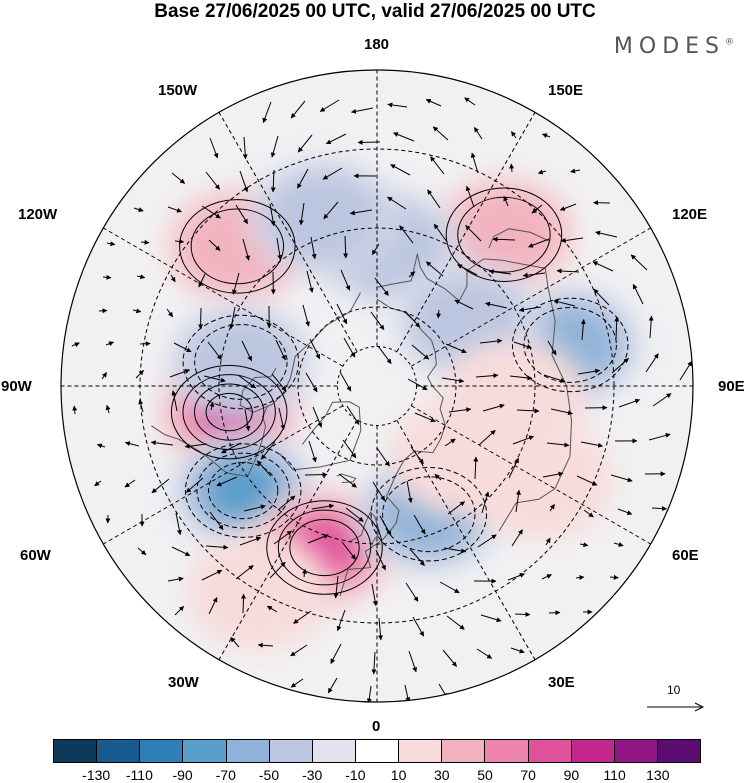 The width and height of the screenshot is (750, 783). Describe the element at coordinates (376, 726) in the screenshot. I see `label-lon-0: 0` at that location.